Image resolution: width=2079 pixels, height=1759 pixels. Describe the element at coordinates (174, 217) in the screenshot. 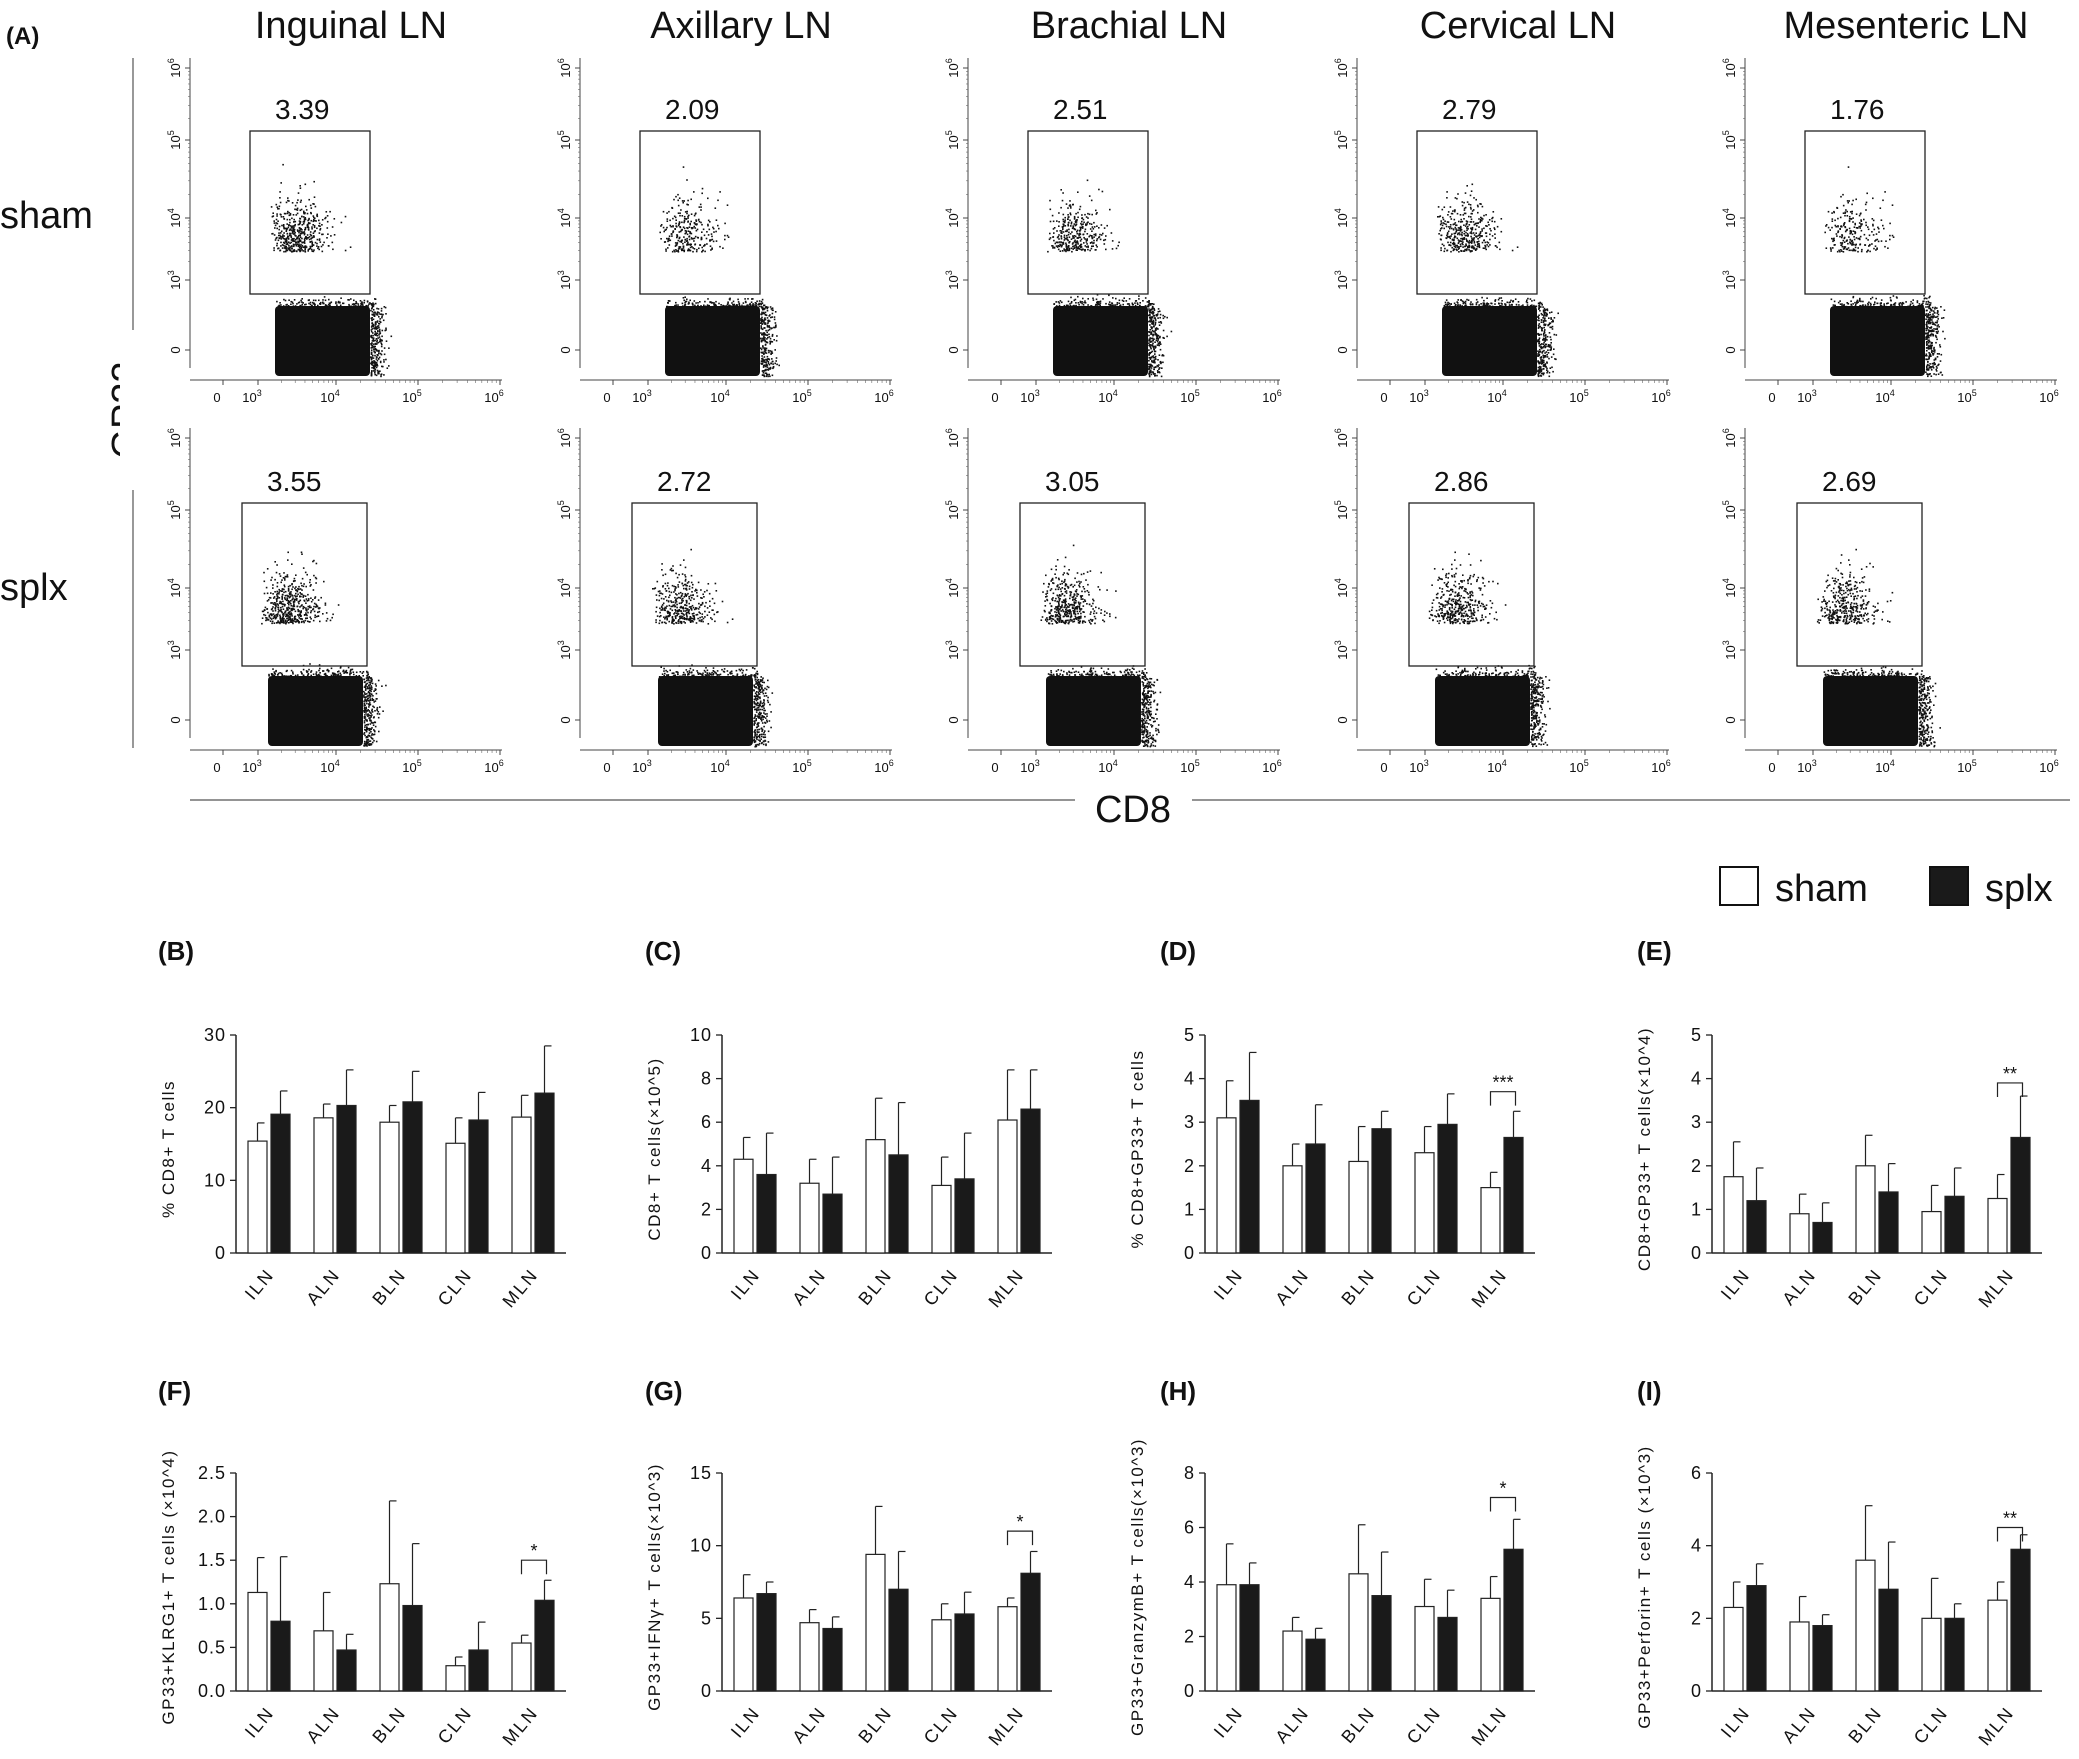

I see `flow-y-tick-label: 104` at that location.